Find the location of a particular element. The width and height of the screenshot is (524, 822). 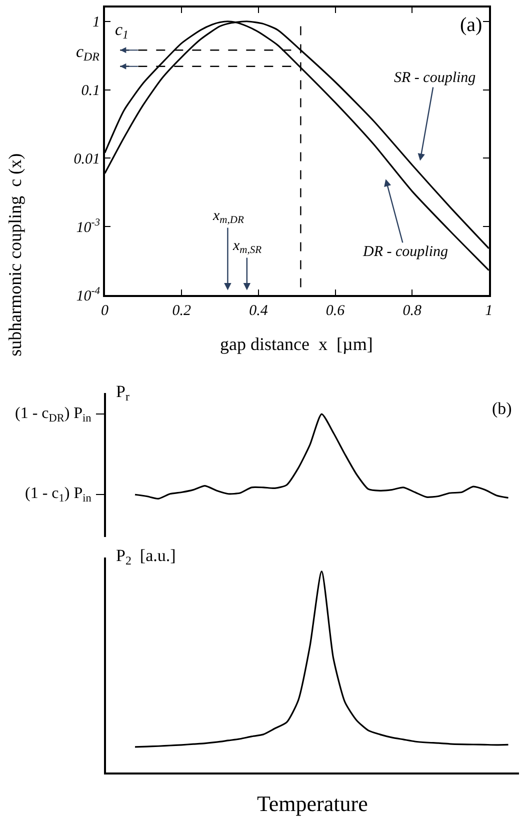

x-tick-label: 0 is located at coordinates (105, 310).